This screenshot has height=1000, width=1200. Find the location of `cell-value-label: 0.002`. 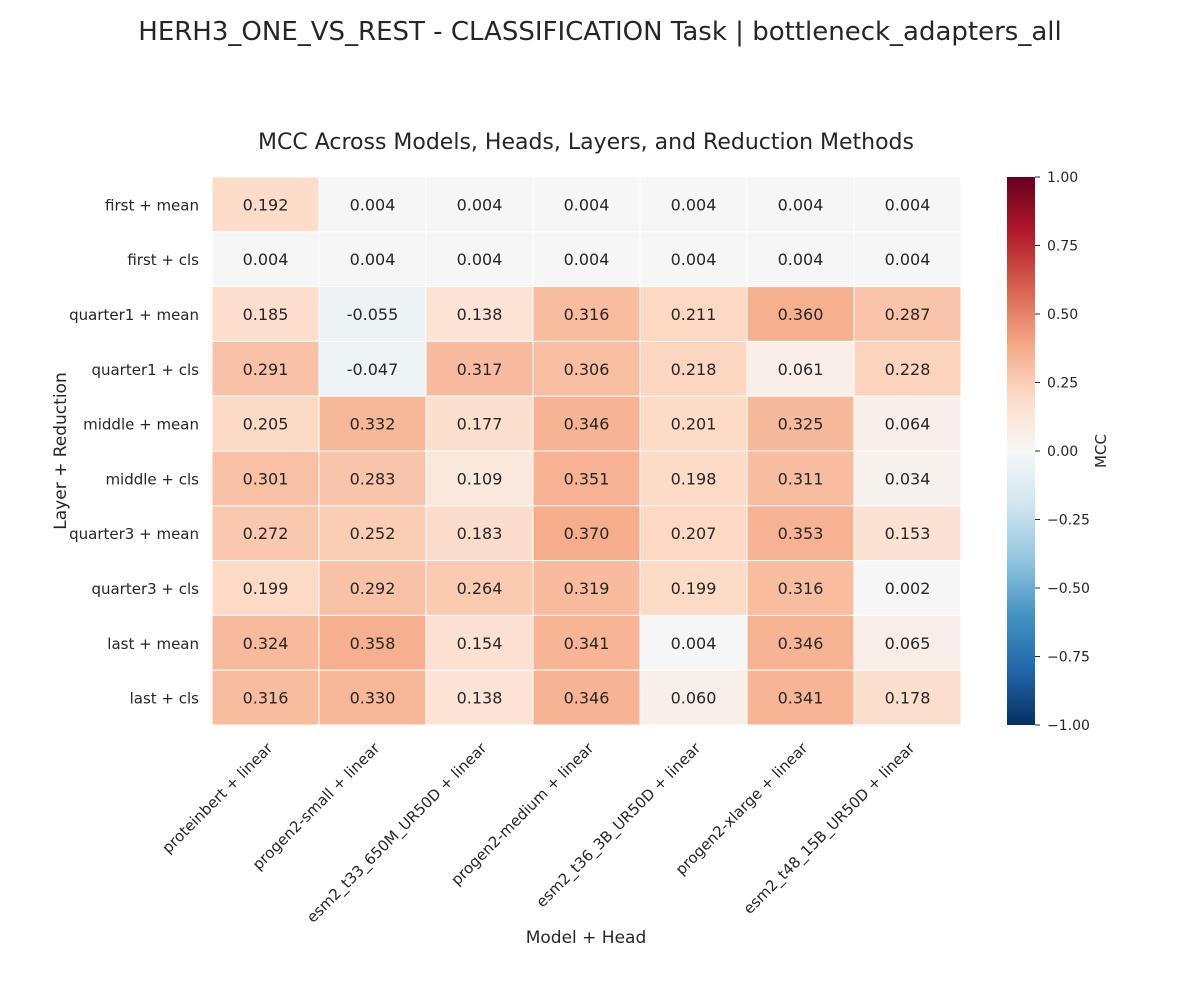

cell-value-label: 0.002 is located at coordinates (908, 588).